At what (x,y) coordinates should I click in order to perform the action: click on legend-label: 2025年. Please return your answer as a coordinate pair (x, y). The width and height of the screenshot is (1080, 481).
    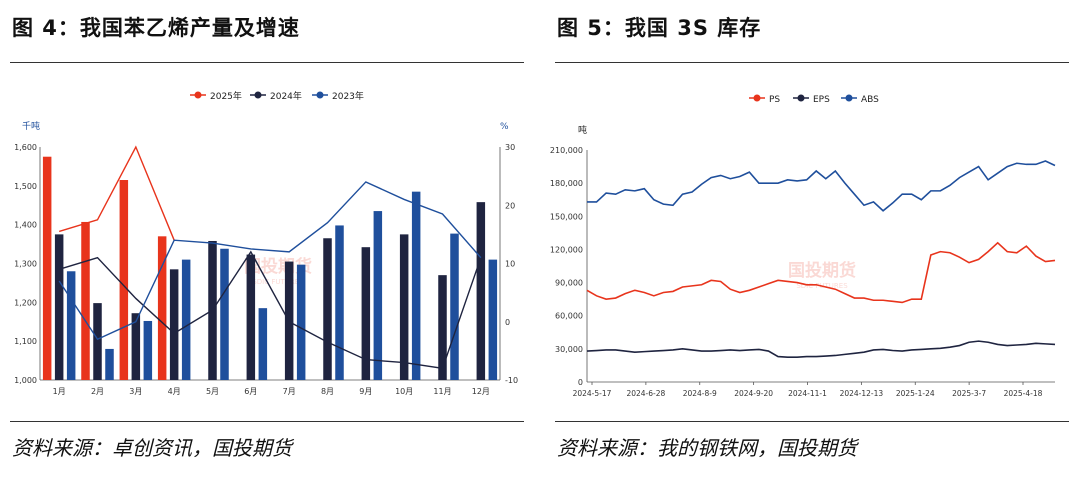
    Looking at the image, I should click on (226, 96).